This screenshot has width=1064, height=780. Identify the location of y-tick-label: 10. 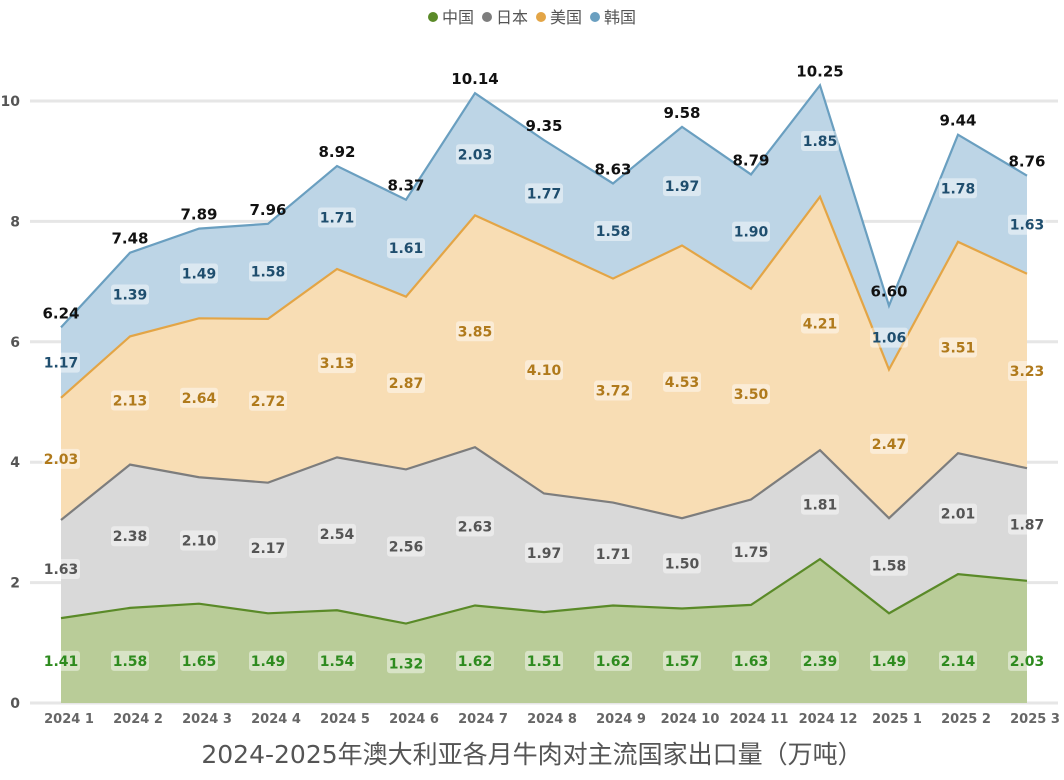
(11, 102).